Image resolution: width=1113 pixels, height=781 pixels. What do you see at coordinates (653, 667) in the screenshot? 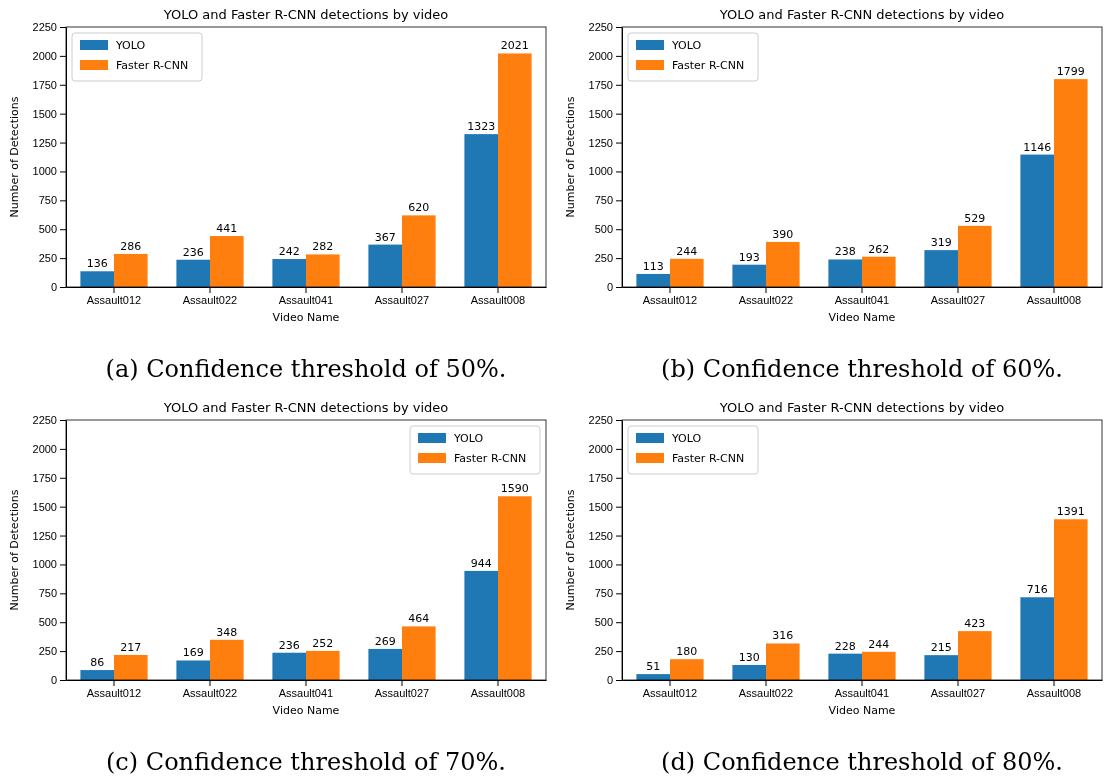
I see `data-label: 51` at bounding box center [653, 667].